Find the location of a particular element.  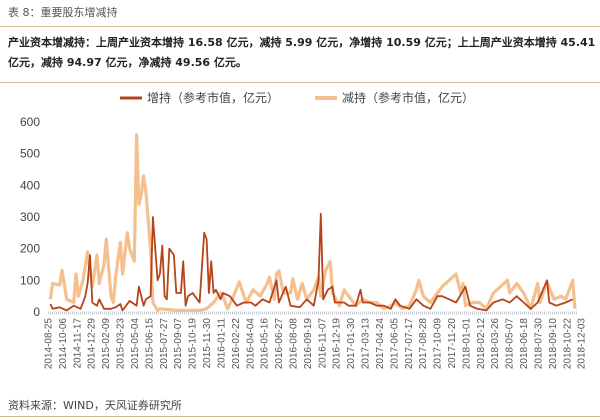

x-tick-label: 2018-01-01 is located at coordinates (466, 344).